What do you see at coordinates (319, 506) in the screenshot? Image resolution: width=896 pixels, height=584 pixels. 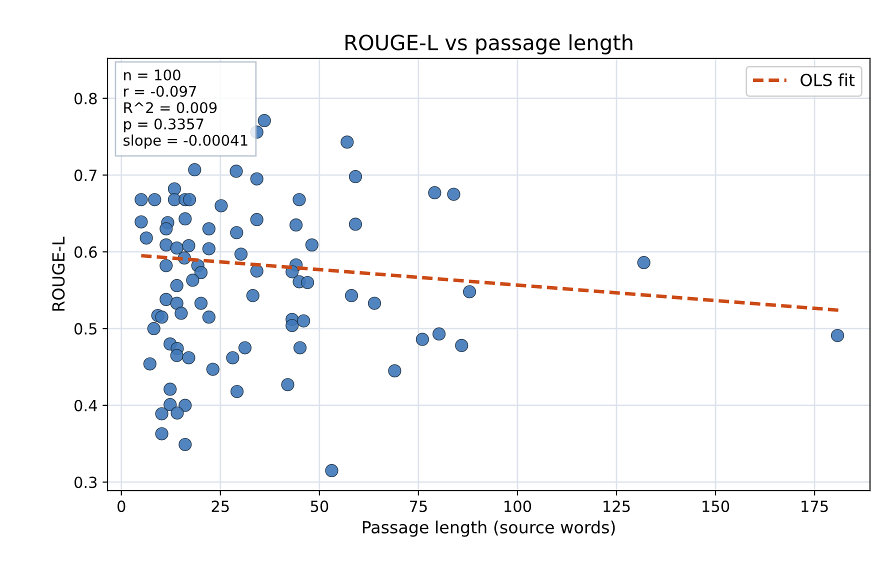 I see `x-tick-label: 50` at bounding box center [319, 506].